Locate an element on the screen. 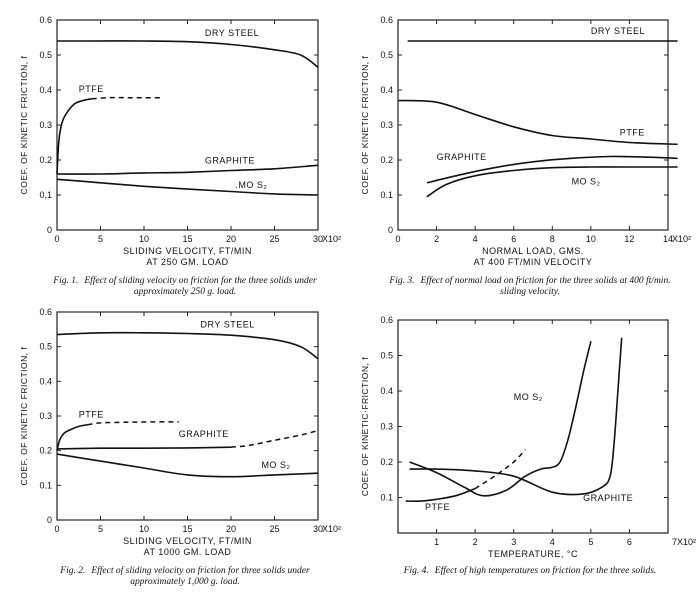  x-multiplier: 7X10² is located at coordinates (684, 542).